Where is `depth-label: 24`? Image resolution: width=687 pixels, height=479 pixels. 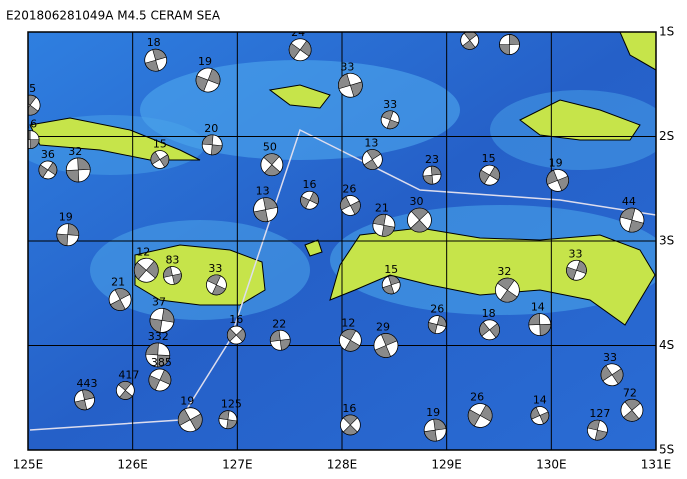 depth-label: 24 is located at coordinates (298, 32).